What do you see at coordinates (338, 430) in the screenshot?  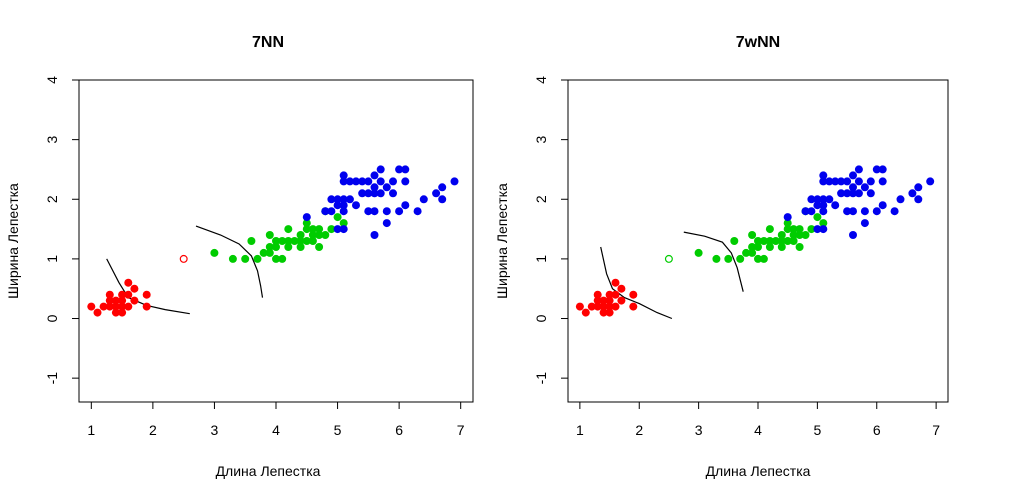 I see `chart-1-x-tick-label: 5` at bounding box center [338, 430].